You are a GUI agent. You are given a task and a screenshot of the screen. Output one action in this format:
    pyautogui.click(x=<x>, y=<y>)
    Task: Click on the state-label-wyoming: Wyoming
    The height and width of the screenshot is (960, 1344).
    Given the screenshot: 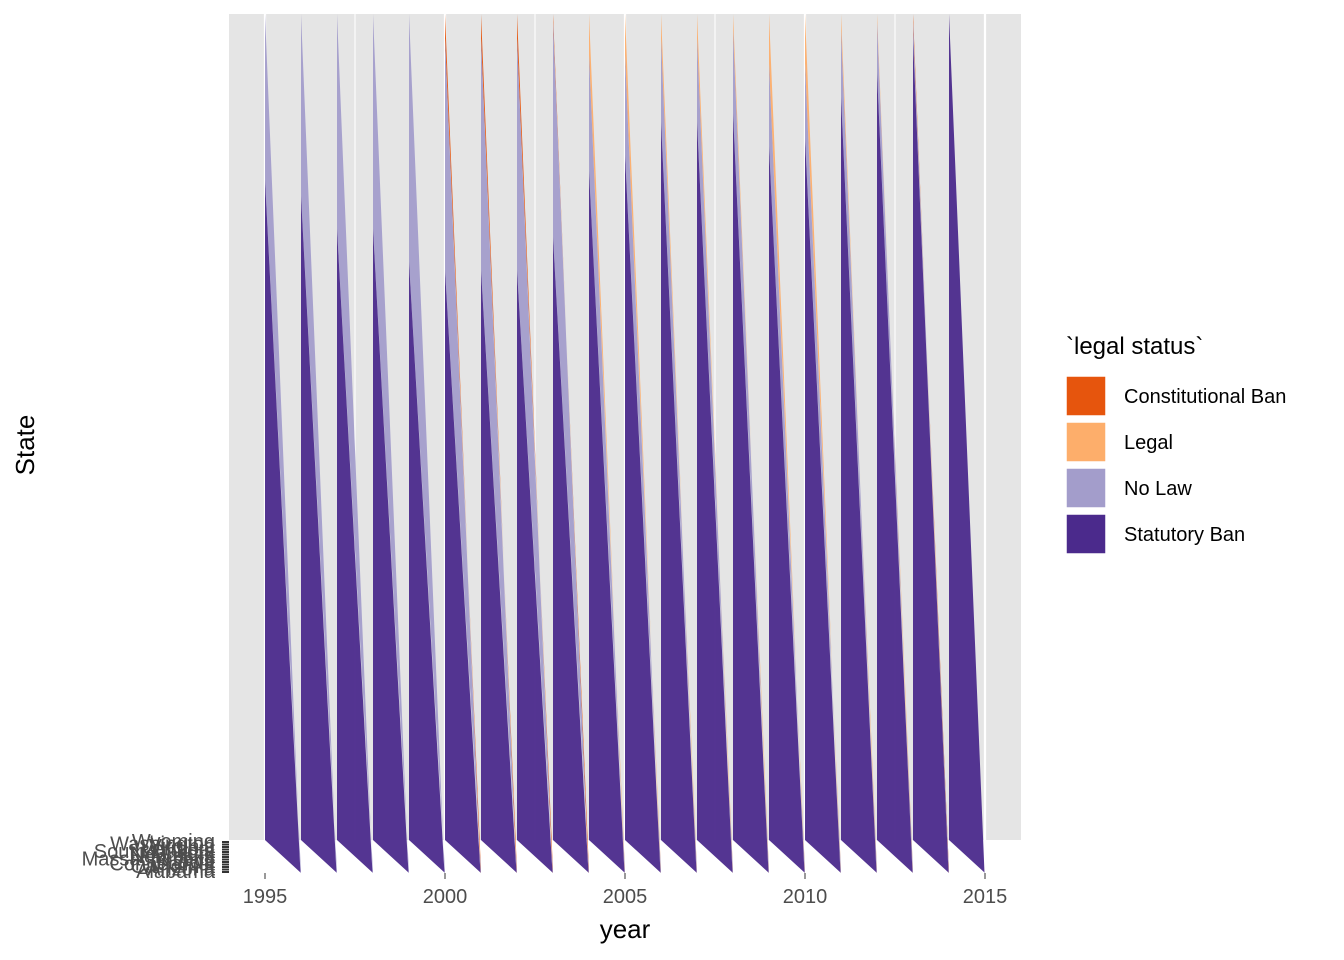 What is the action you would take?
    pyautogui.click(x=173, y=842)
    